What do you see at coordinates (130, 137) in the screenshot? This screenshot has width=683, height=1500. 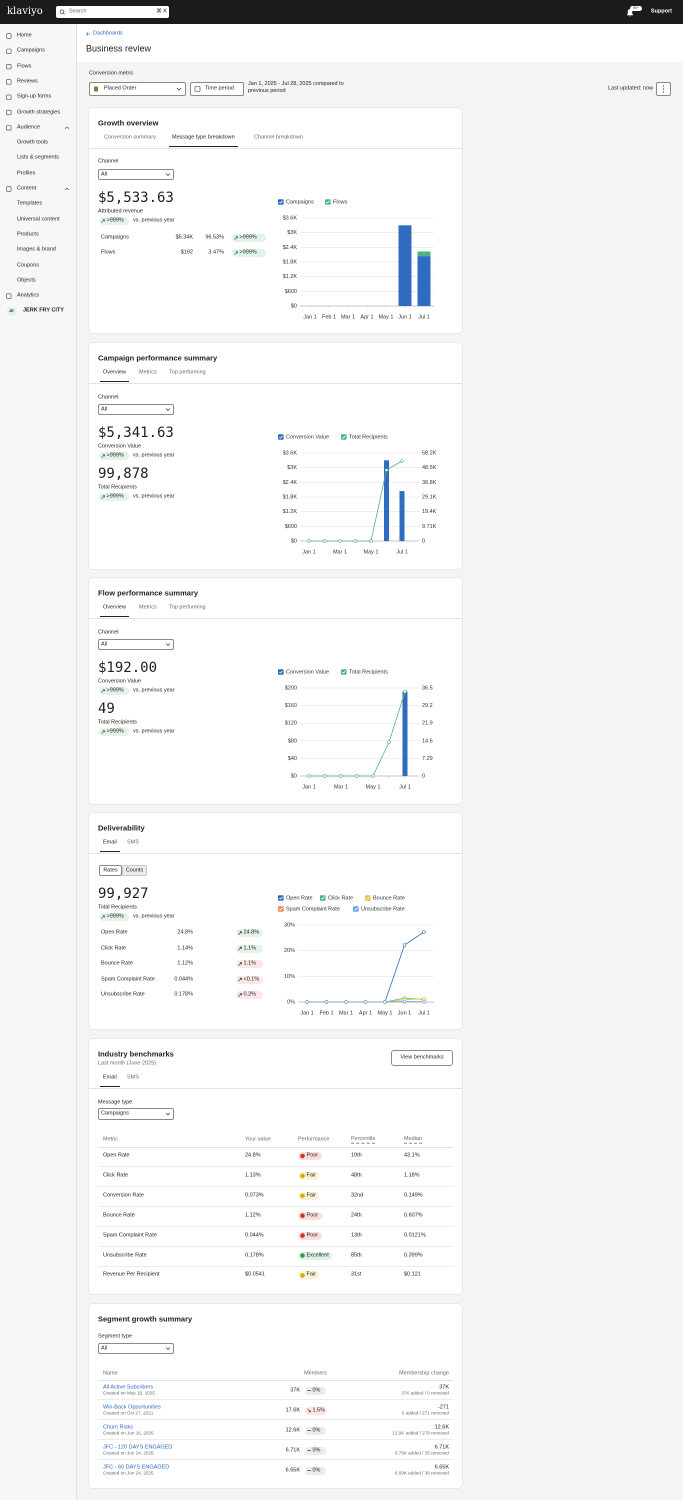 I see `tab: Conversion summary` at bounding box center [130, 137].